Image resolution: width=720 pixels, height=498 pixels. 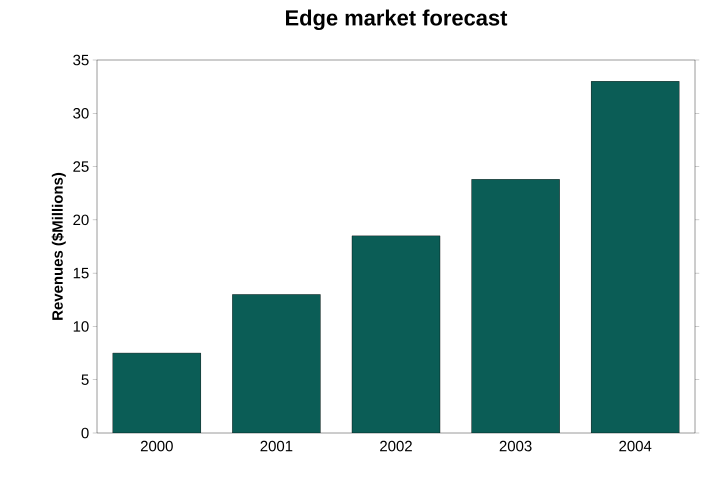 What do you see at coordinates (156, 446) in the screenshot?
I see `x-tick-label: 2000` at bounding box center [156, 446].